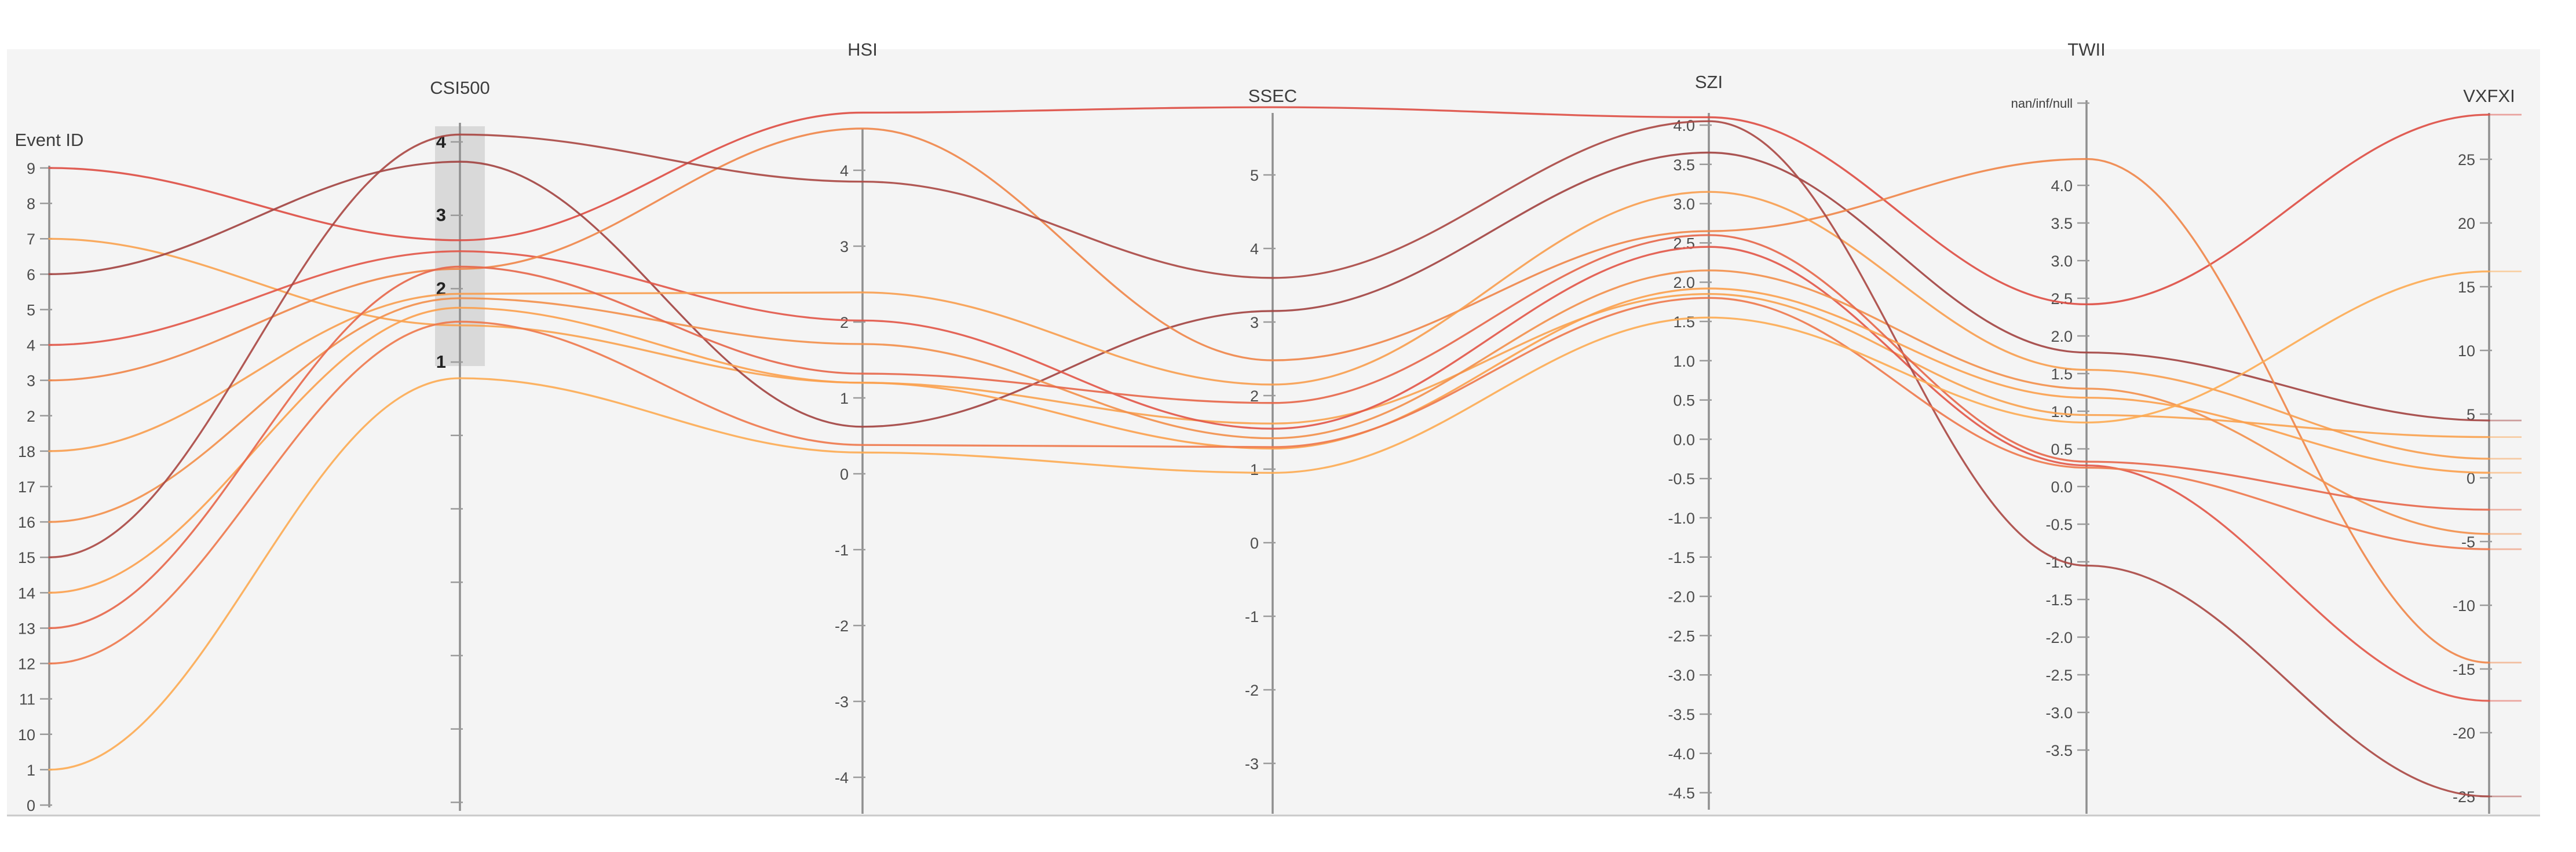  I want to click on tick-label: 2.0, so click(2062, 336).